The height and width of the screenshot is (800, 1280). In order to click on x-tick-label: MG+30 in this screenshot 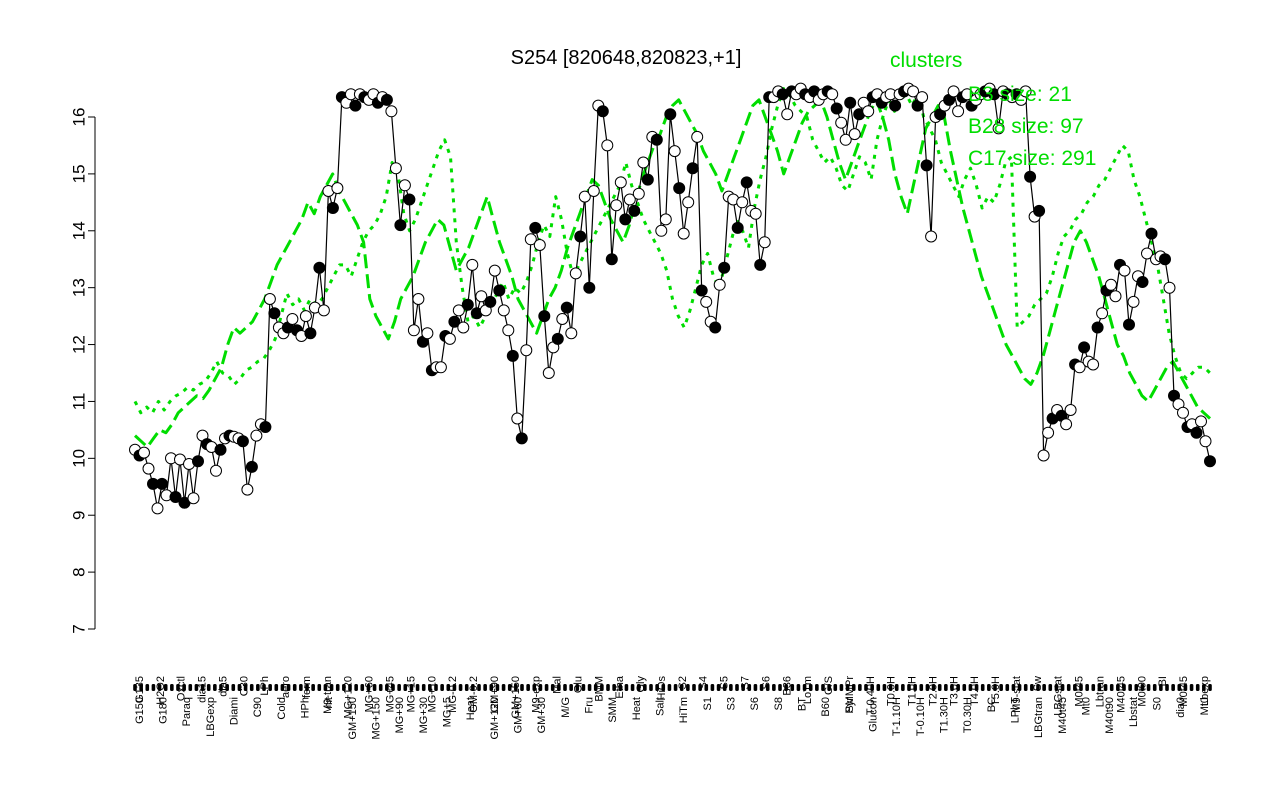, I will do `click(424, 715)`.